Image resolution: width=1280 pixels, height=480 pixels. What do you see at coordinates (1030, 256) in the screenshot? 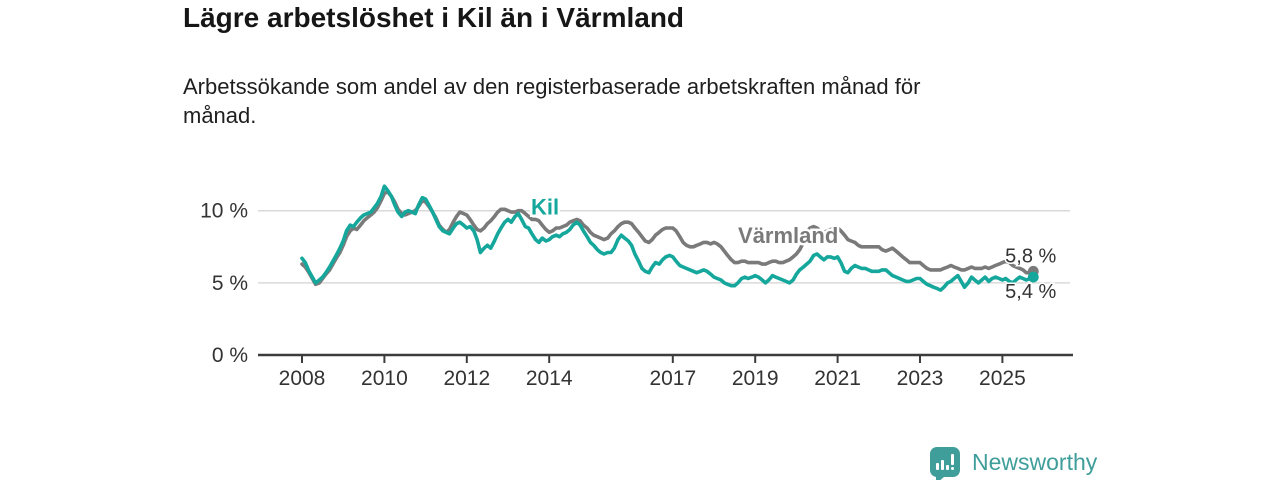
I see `varmland-end-value-label: 5,8 %` at bounding box center [1030, 256].